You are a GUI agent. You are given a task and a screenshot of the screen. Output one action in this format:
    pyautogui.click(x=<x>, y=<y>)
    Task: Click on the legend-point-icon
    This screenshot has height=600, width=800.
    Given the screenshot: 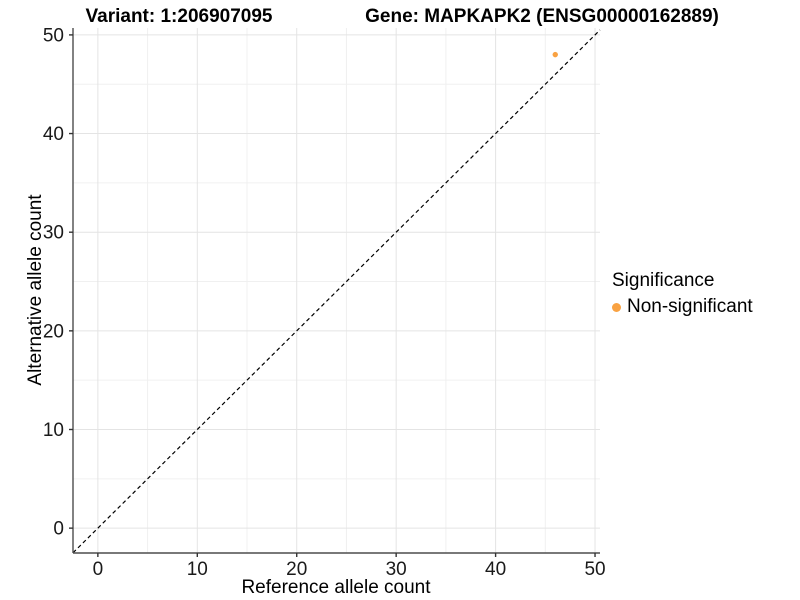 What is the action you would take?
    pyautogui.click(x=616, y=307)
    